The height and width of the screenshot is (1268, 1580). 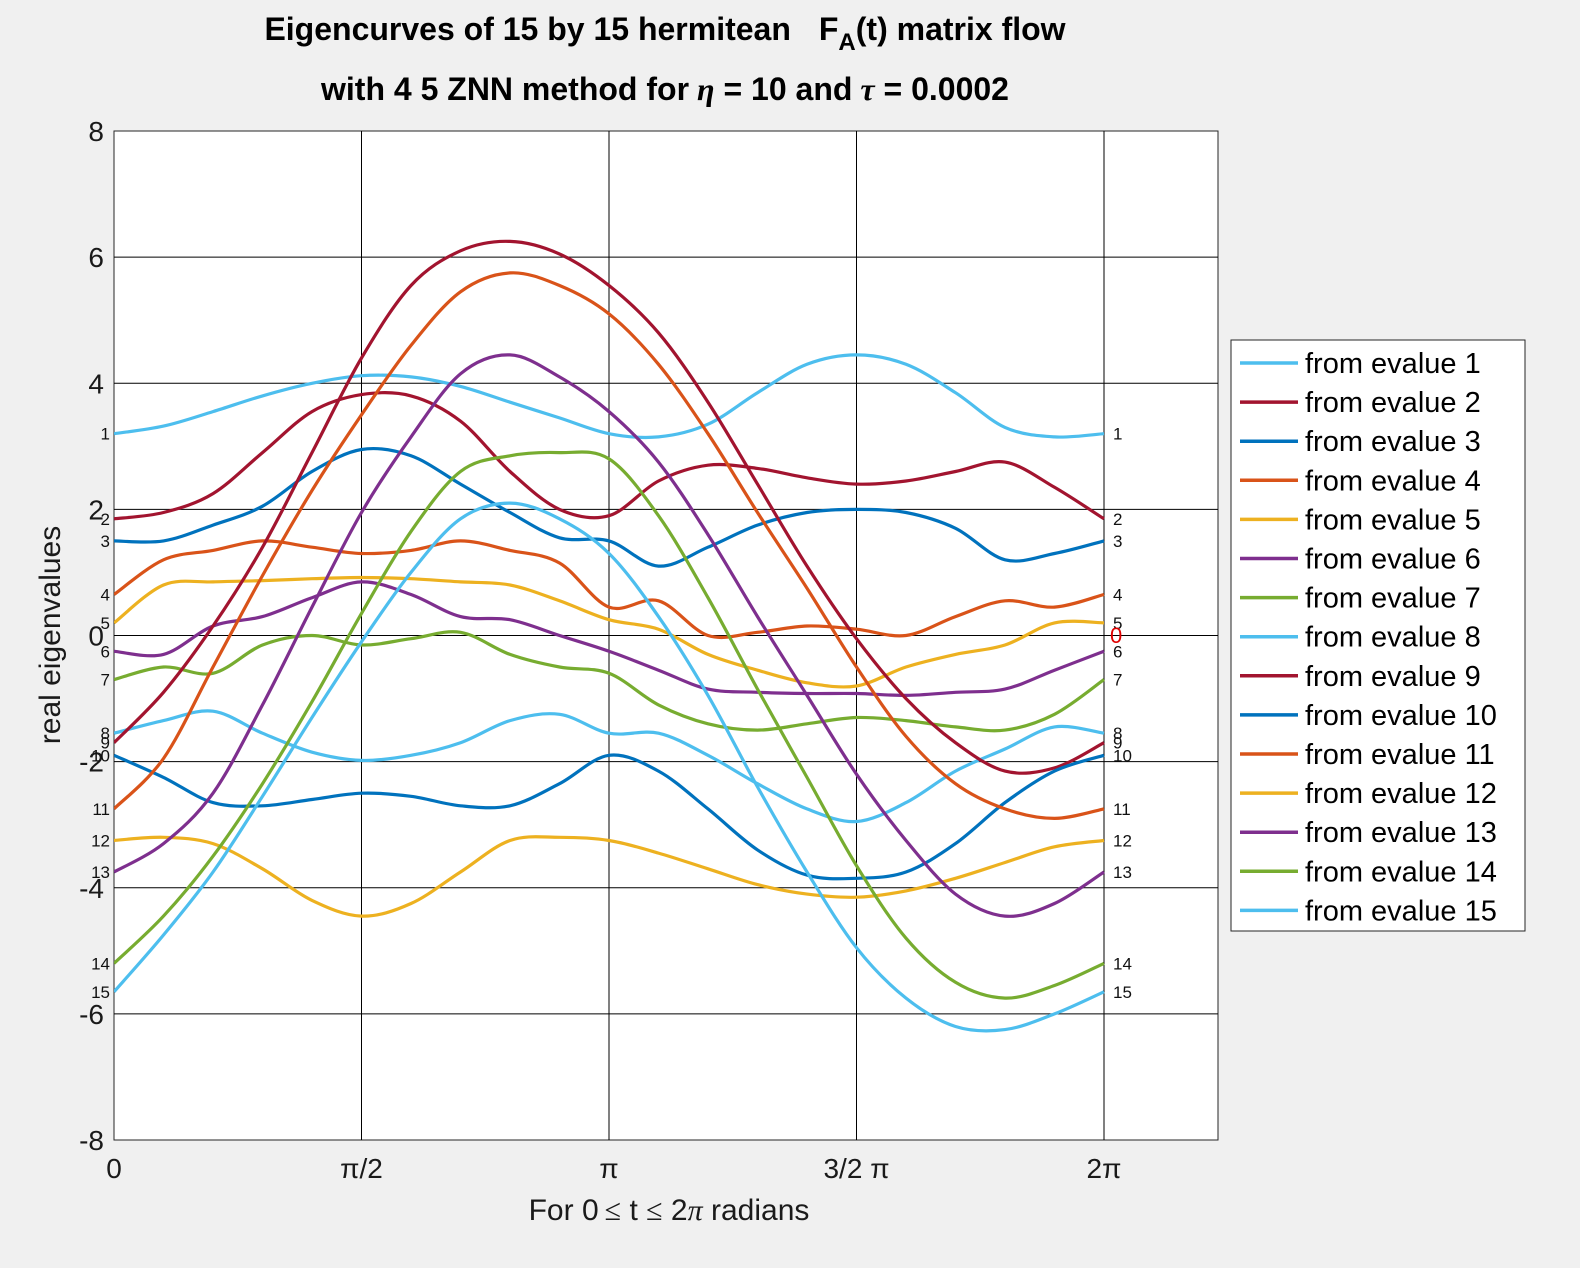 What do you see at coordinates (1393, 677) in the screenshot?
I see `legend-entry: from evalue 9` at bounding box center [1393, 677].